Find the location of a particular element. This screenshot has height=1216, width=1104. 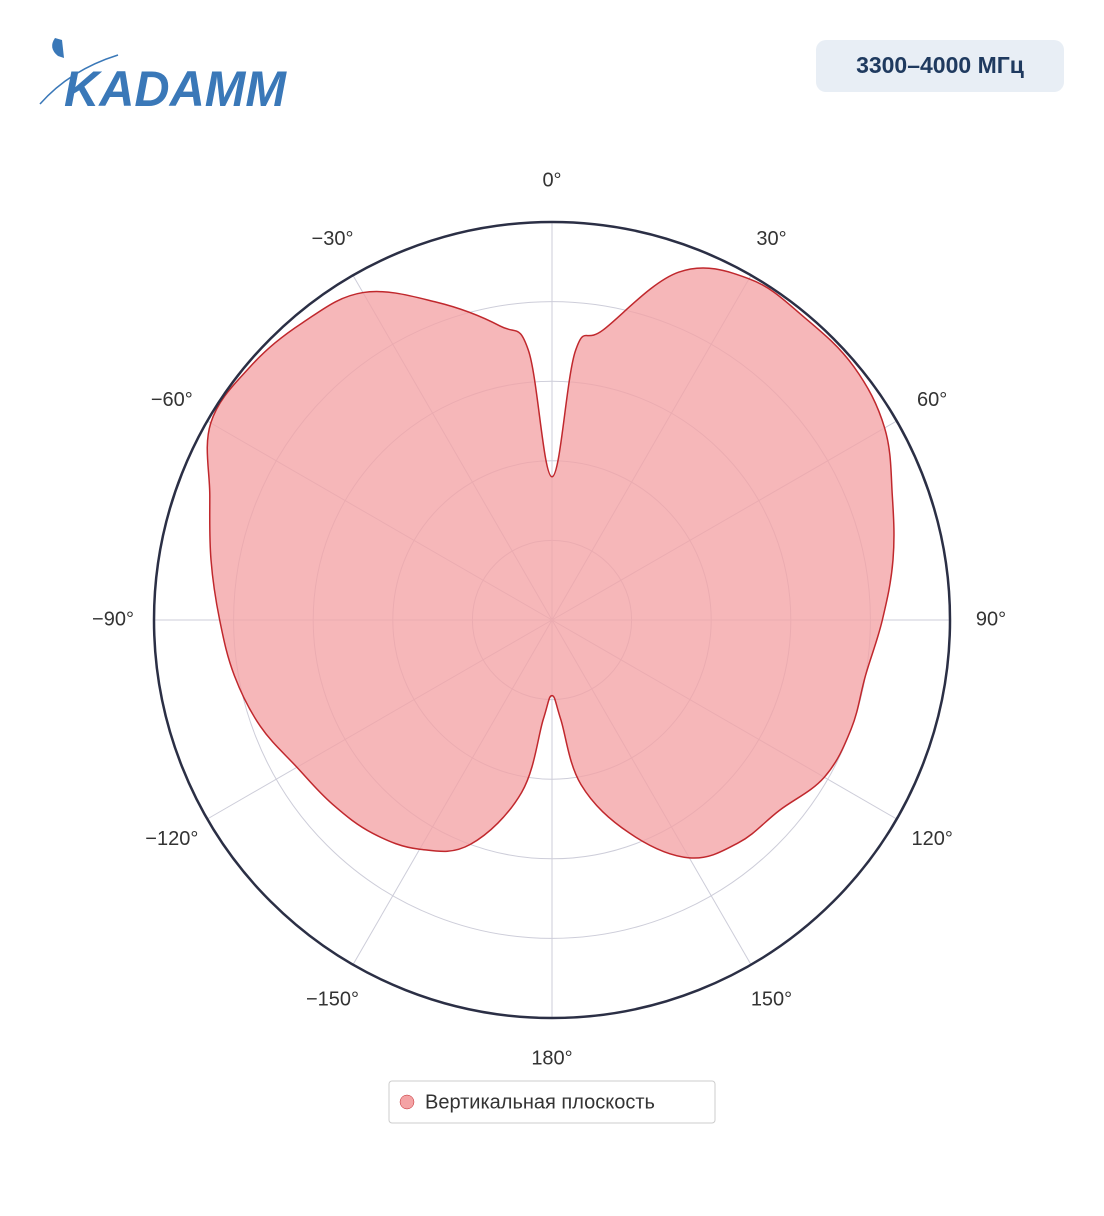

angle-tick-label: 90° is located at coordinates (991, 619).